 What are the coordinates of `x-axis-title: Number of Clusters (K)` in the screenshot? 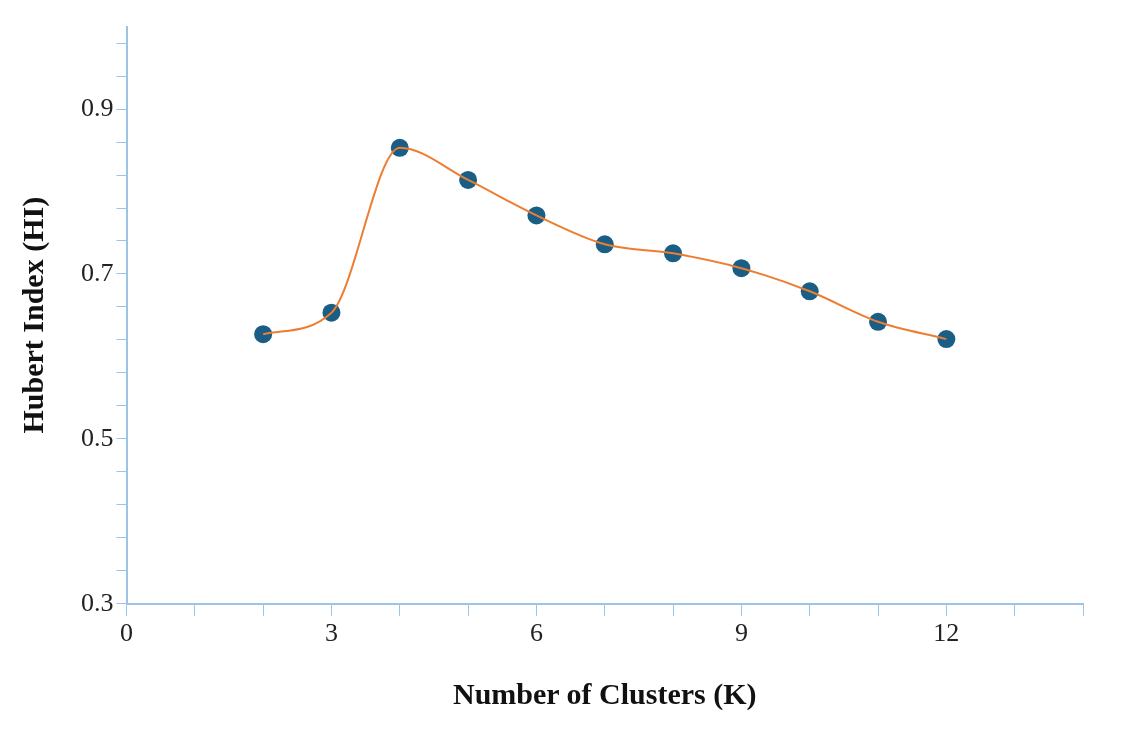 It's located at (604, 693).